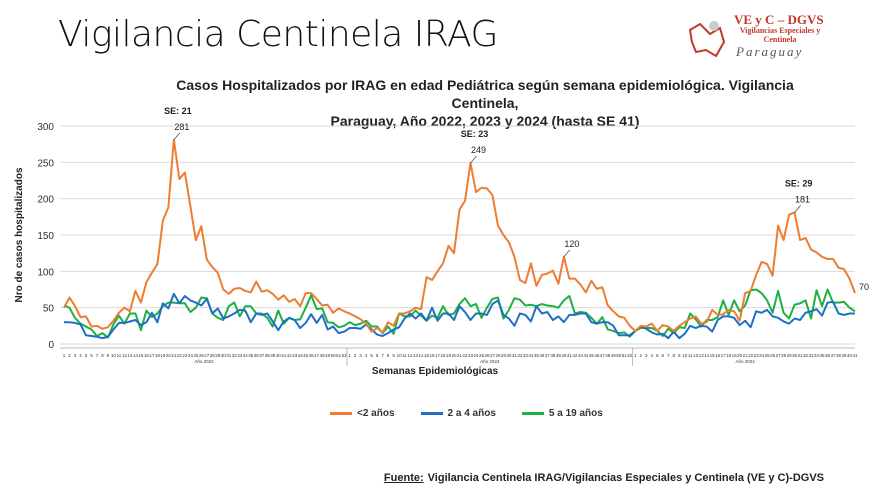 The height and width of the screenshot is (488, 870). What do you see at coordinates (465, 355) in the screenshot?
I see `x-tick-label: 22` at bounding box center [465, 355].